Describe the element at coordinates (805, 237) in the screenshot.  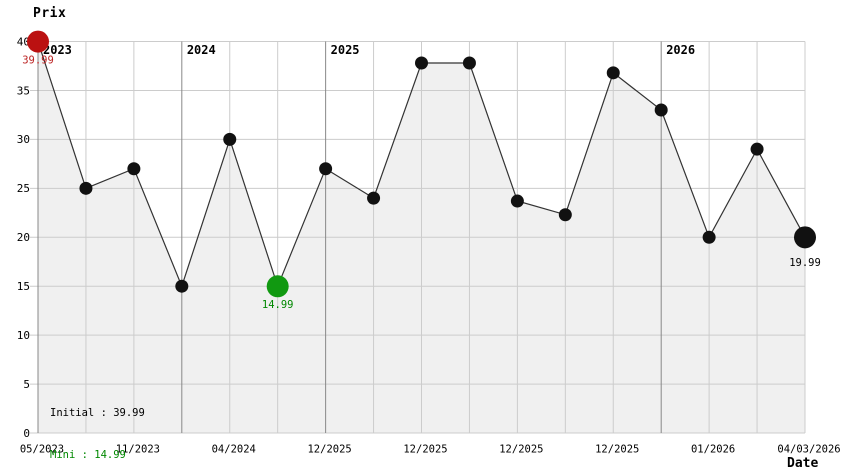
I see `current-price-point` at that location.